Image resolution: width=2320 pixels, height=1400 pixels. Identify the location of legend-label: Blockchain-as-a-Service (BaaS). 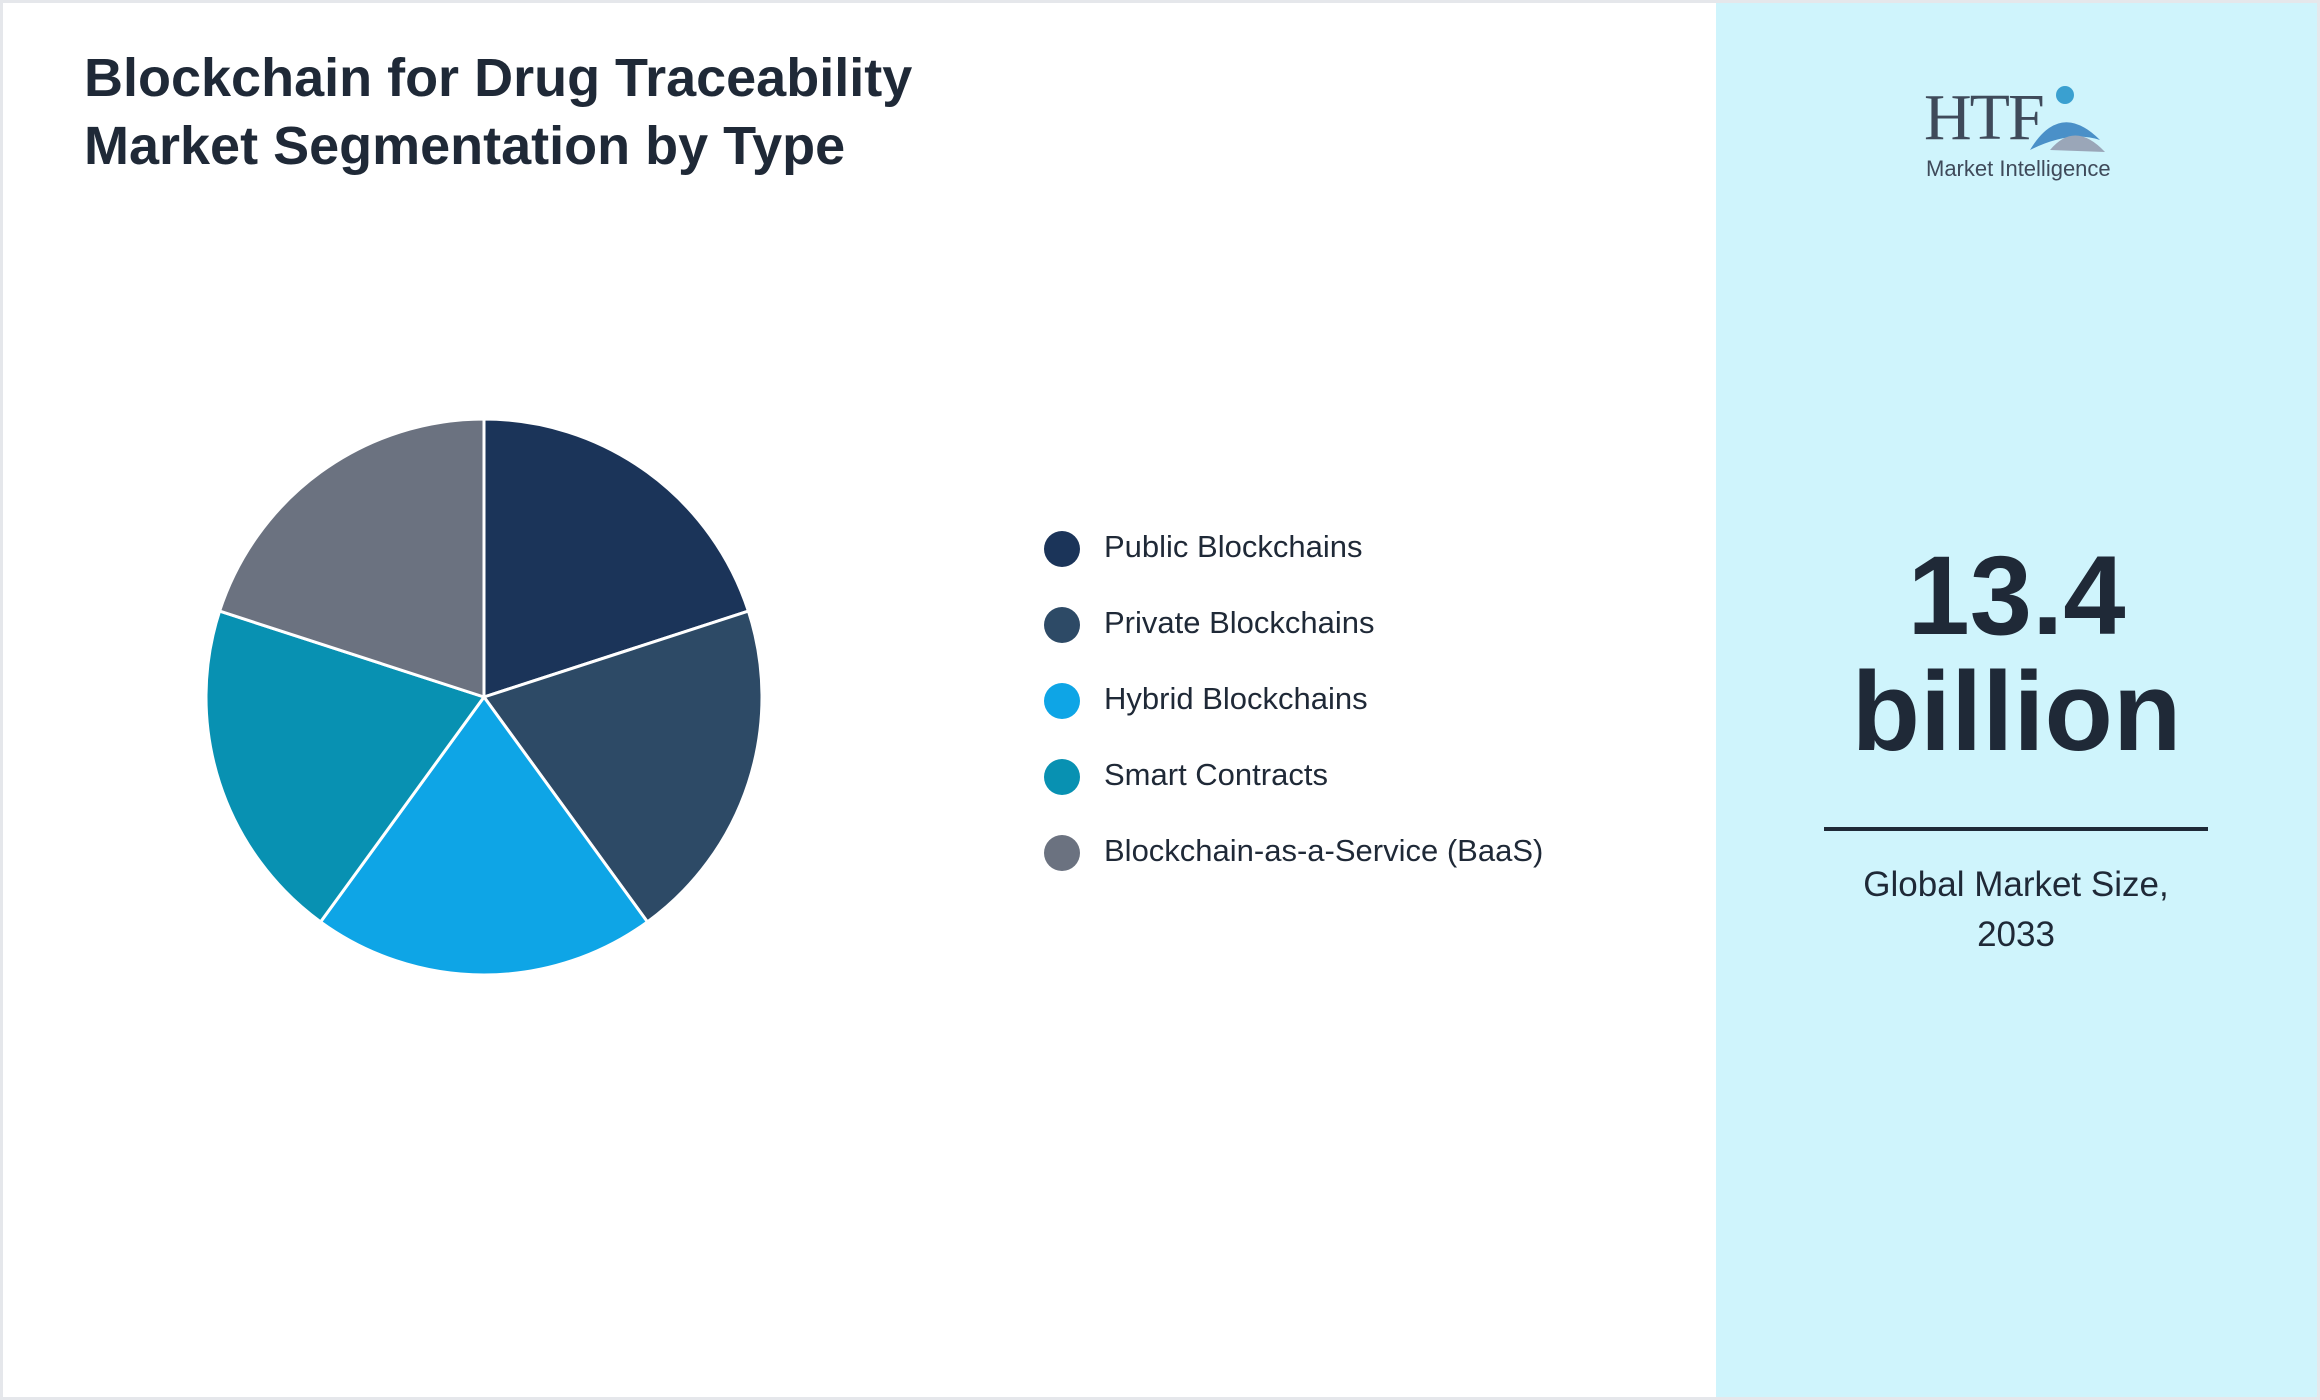
(1323, 850).